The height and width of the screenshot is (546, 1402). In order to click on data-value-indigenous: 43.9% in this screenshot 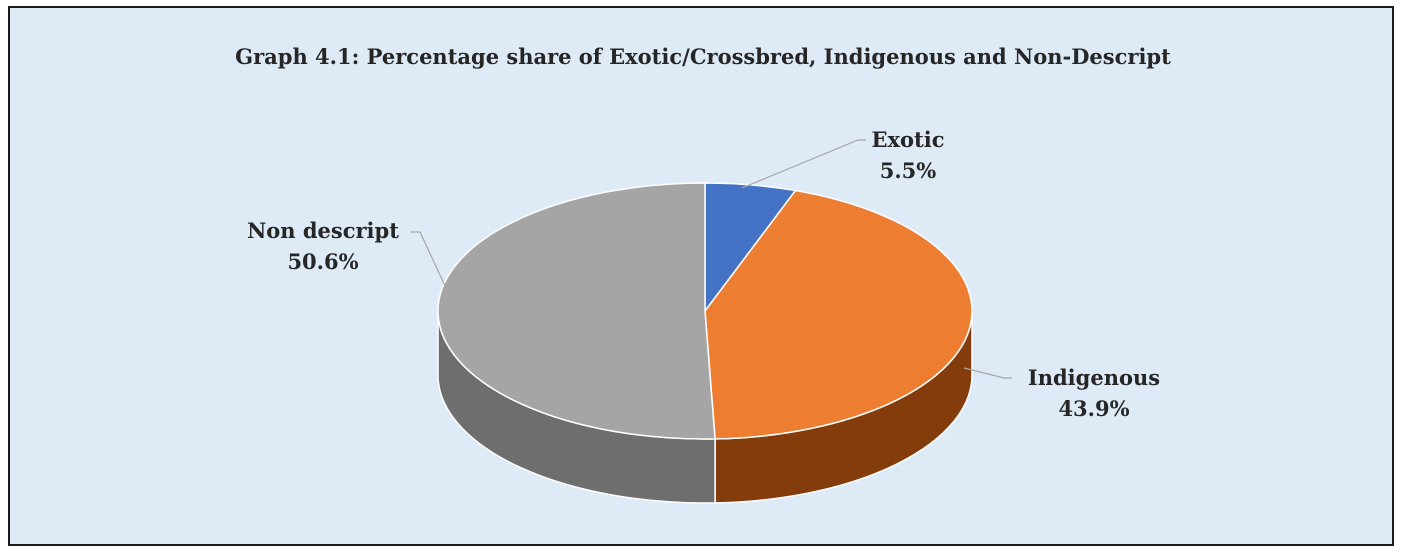, I will do `click(1093, 408)`.